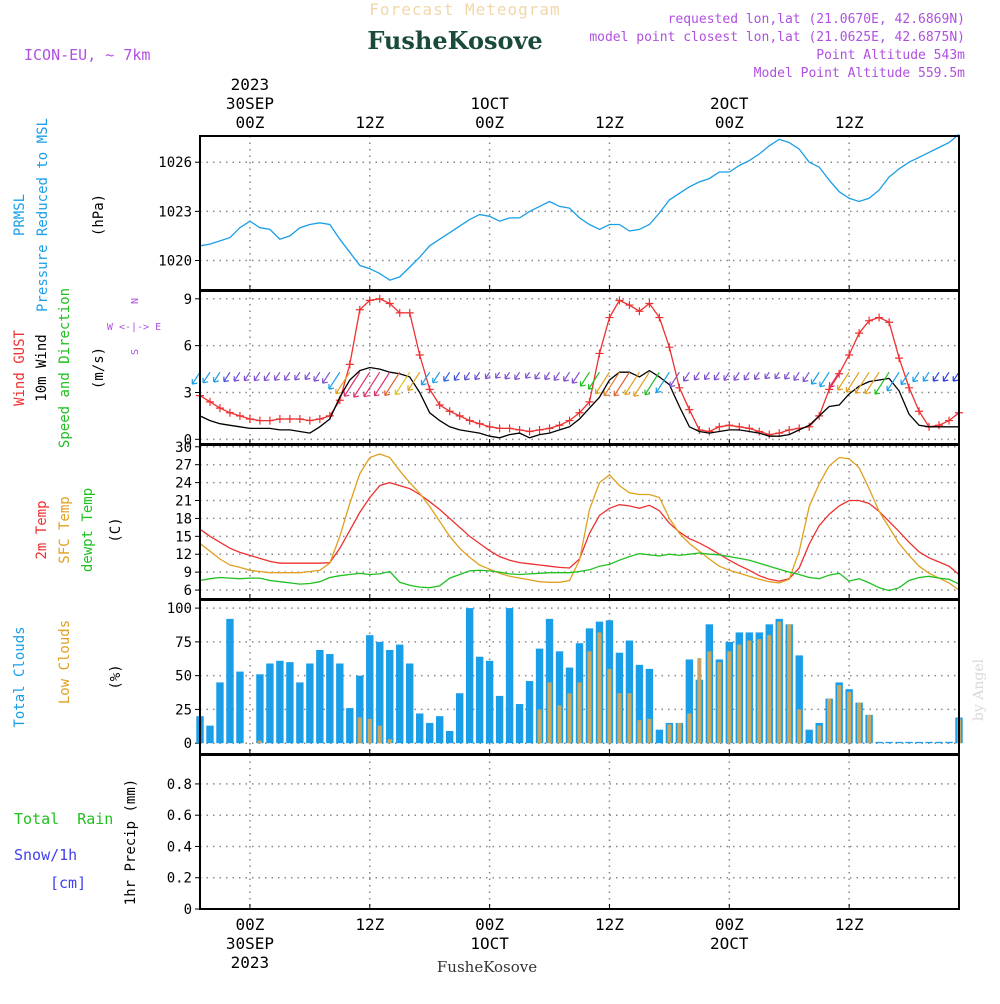  I want to click on y-tick-label: 25, so click(183, 710).